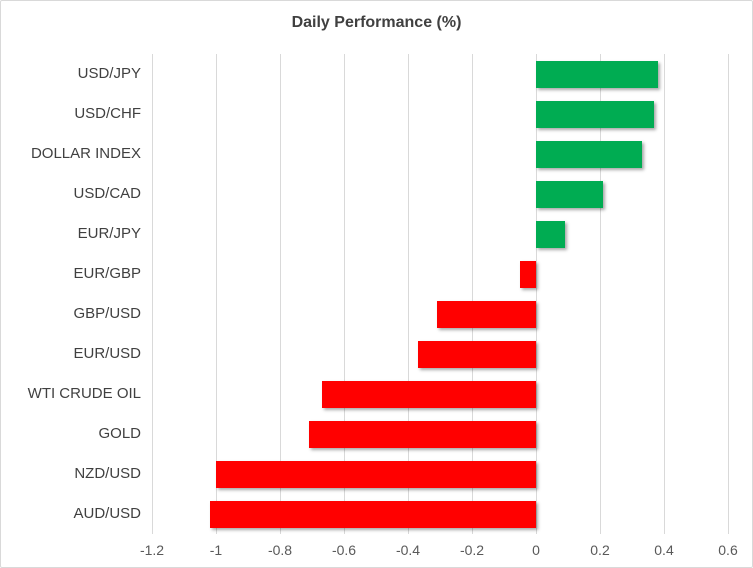  Describe the element at coordinates (472, 550) in the screenshot. I see `tick-label-0-2: -0.2` at that location.